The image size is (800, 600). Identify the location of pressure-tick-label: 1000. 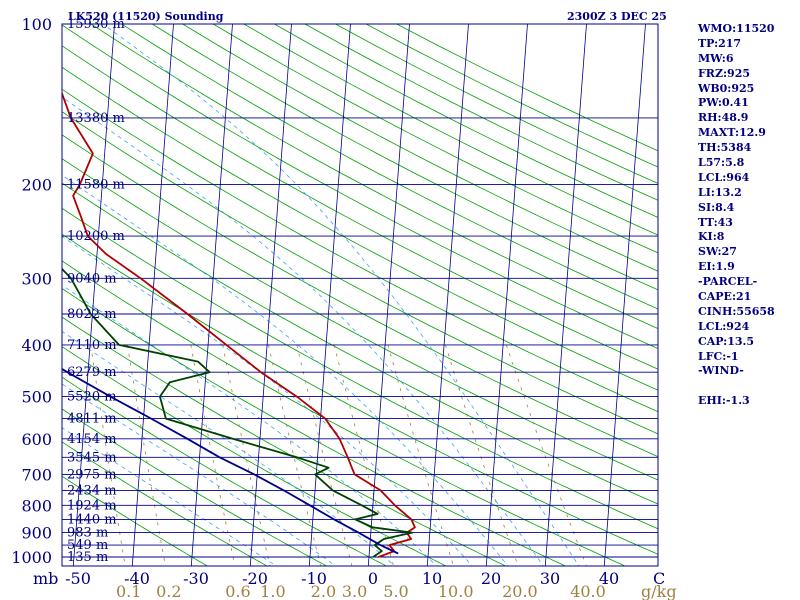
(31, 557).